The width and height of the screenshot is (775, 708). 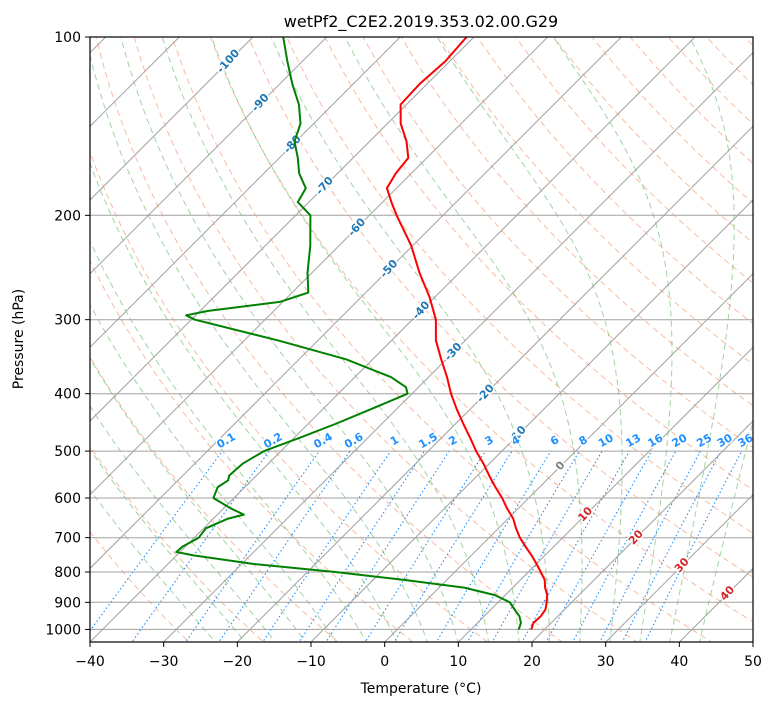 I want to click on y-tick-label: 400, so click(x=67, y=395).